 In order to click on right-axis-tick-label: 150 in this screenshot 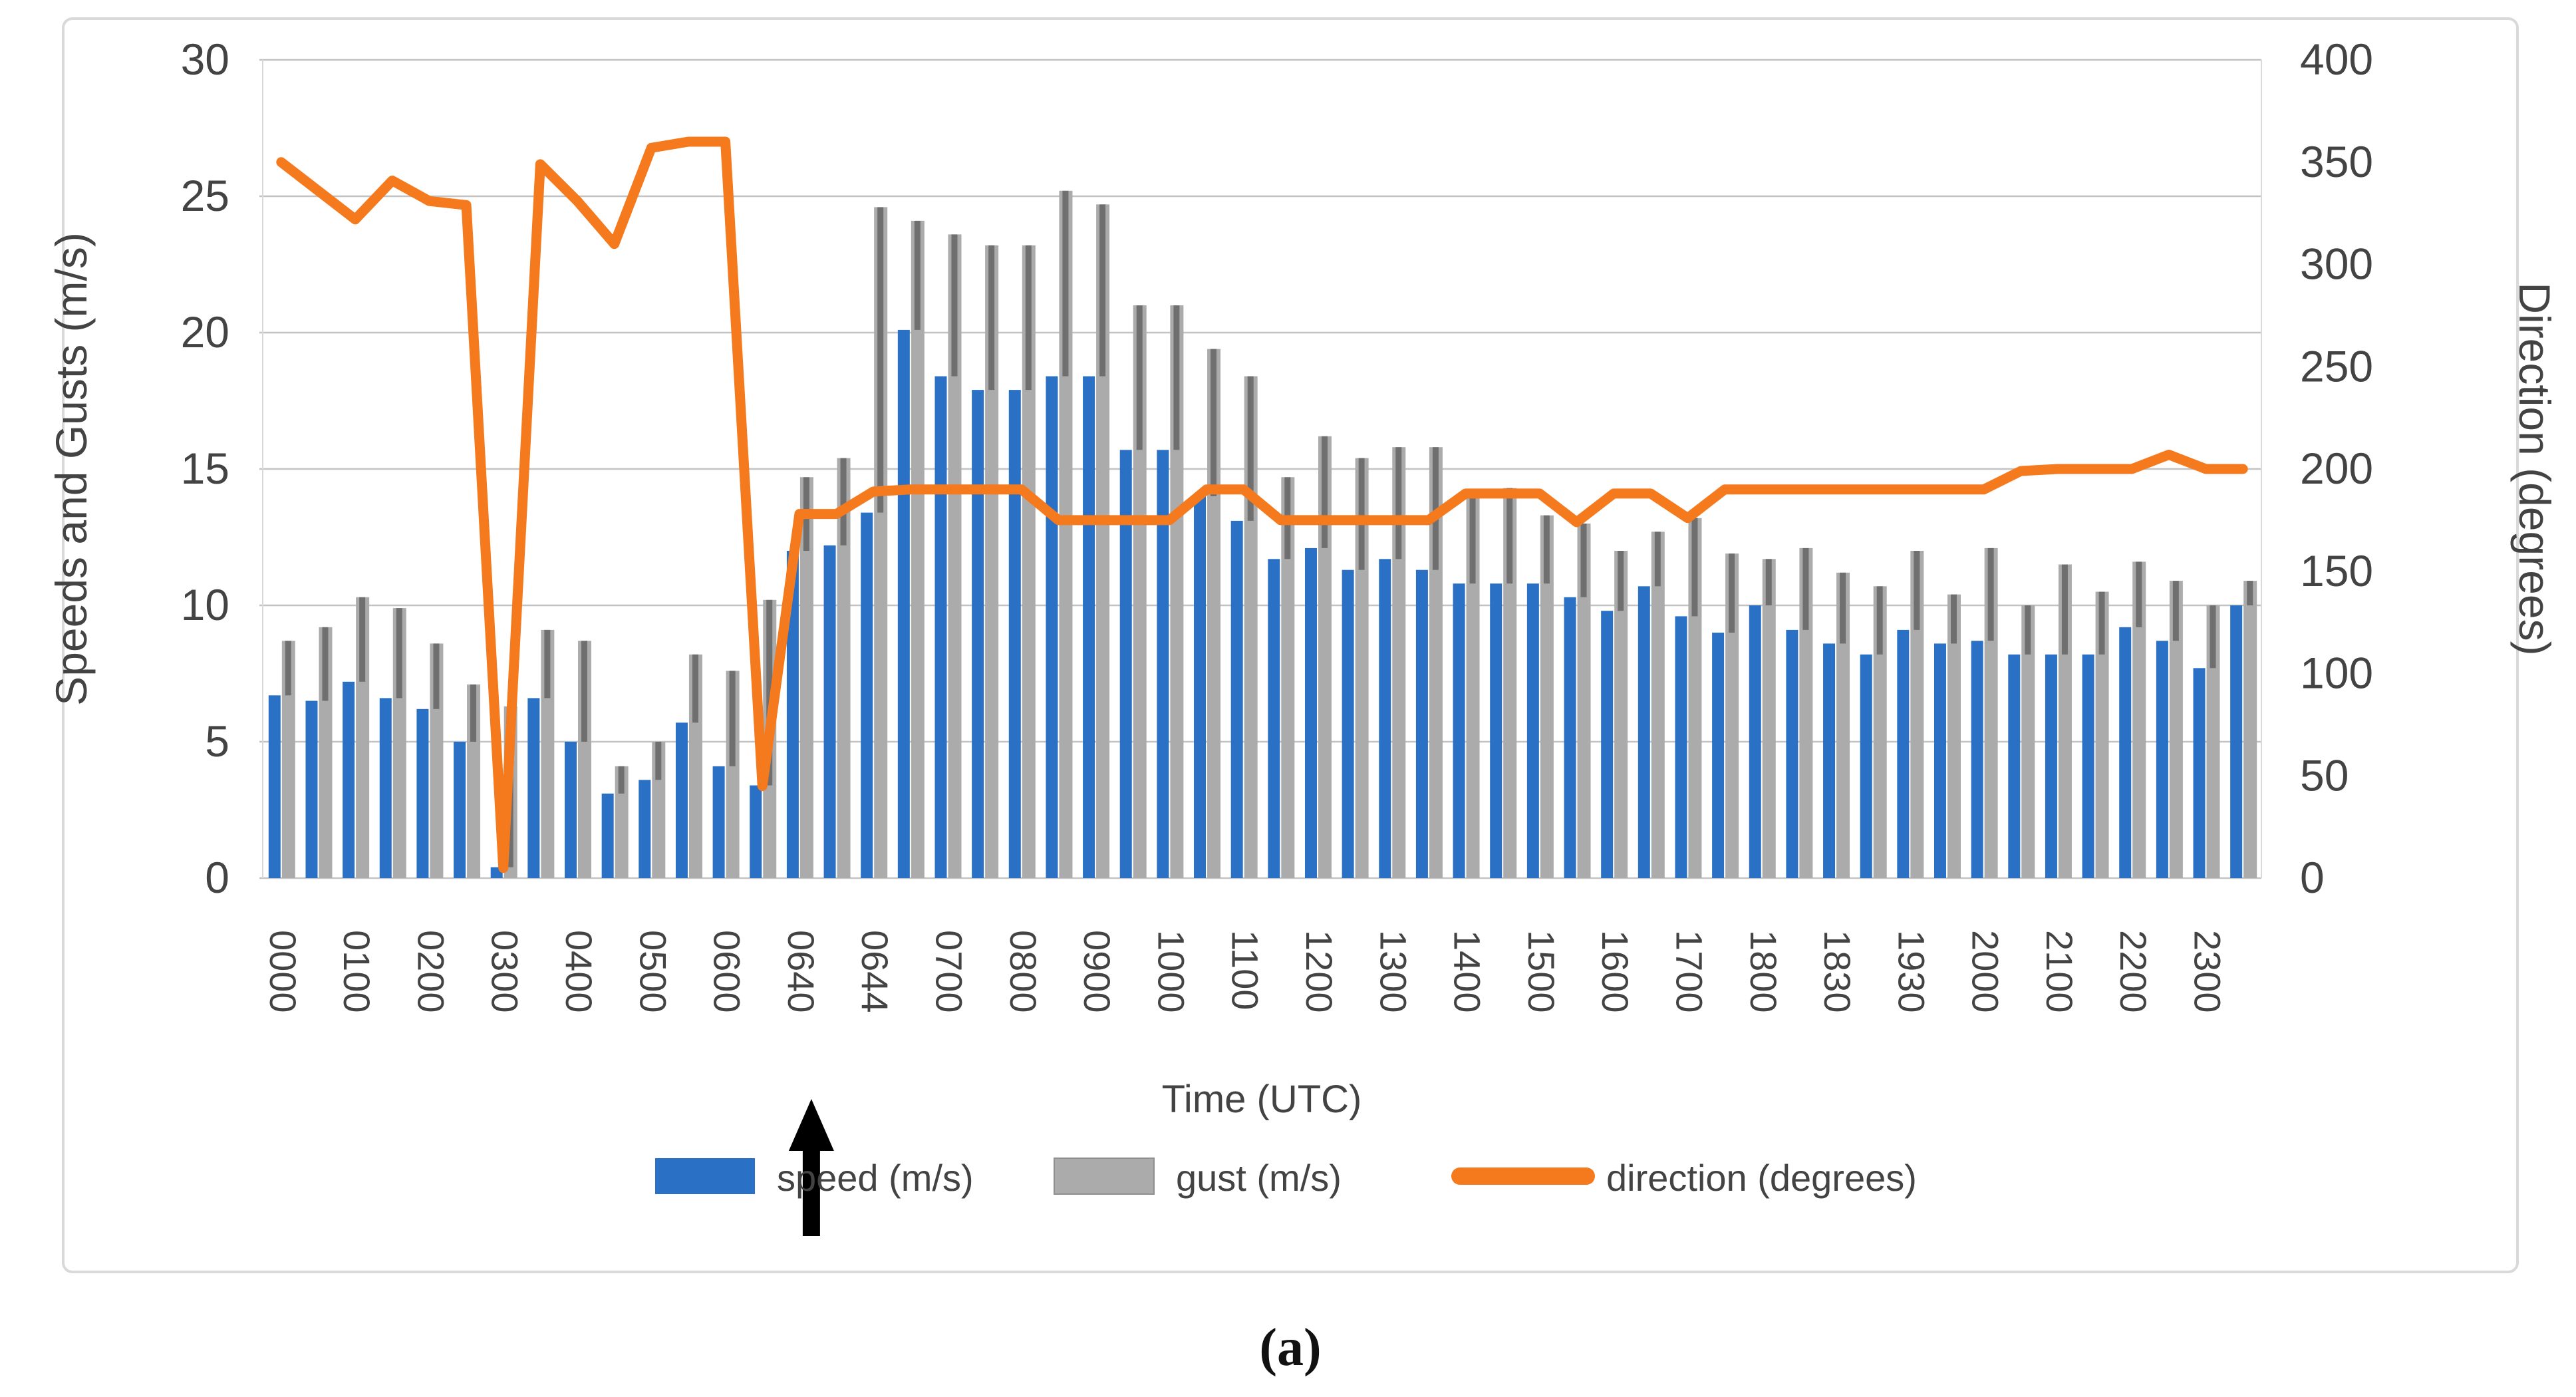, I will do `click(2336, 570)`.